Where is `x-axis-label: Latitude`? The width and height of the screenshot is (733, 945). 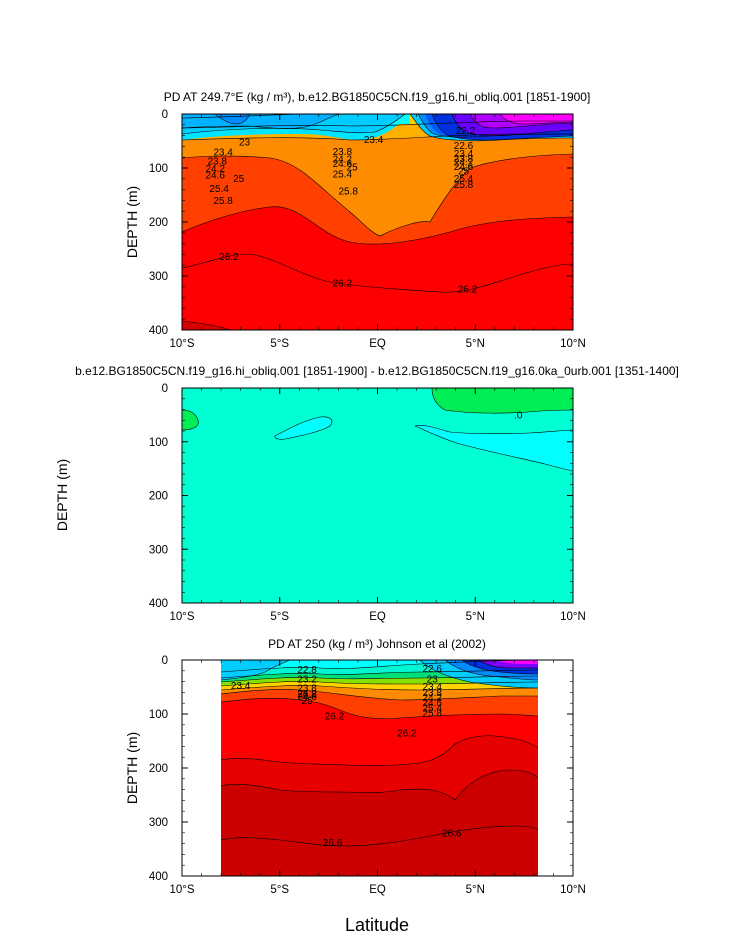
x-axis-label: Latitude is located at coordinates (377, 925).